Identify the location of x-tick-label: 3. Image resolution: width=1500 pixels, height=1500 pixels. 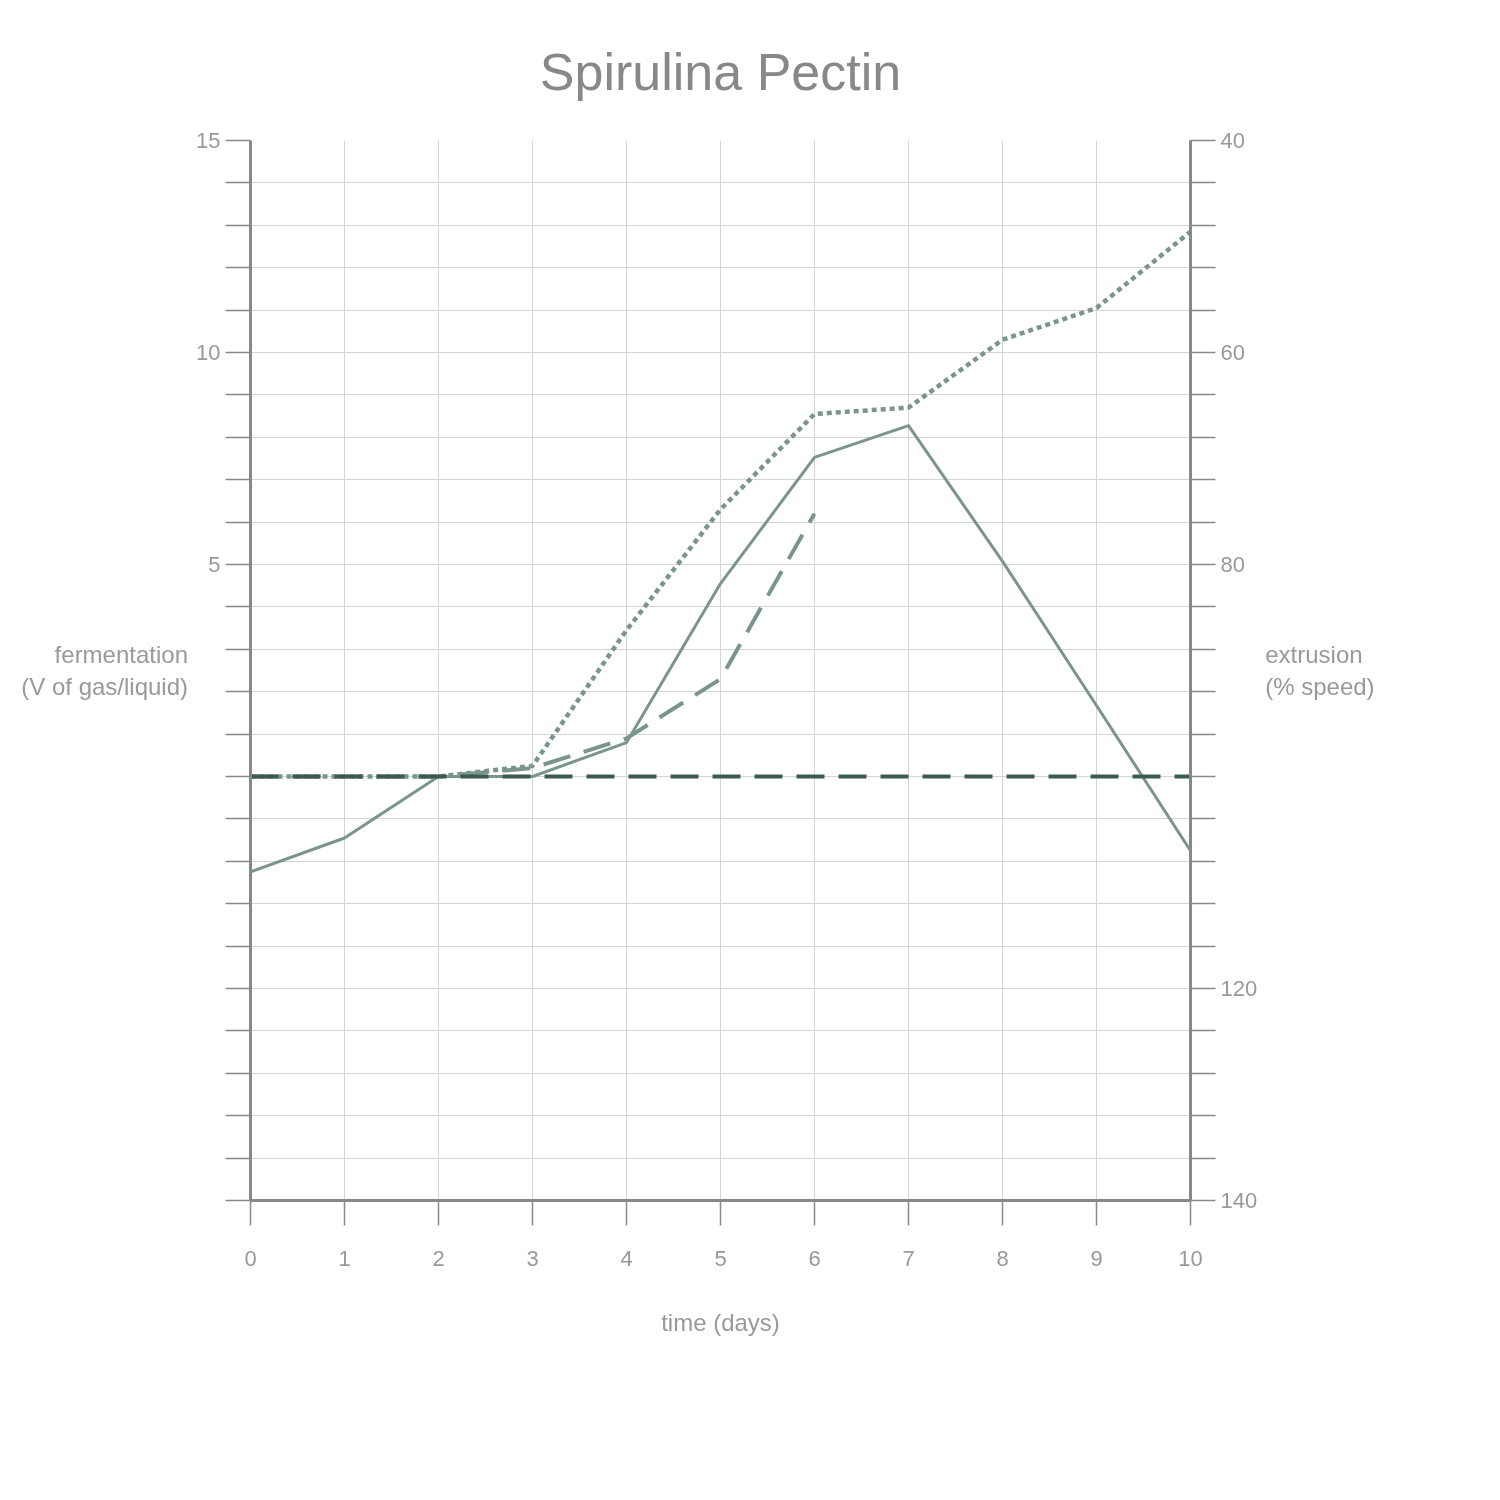
(532, 1258).